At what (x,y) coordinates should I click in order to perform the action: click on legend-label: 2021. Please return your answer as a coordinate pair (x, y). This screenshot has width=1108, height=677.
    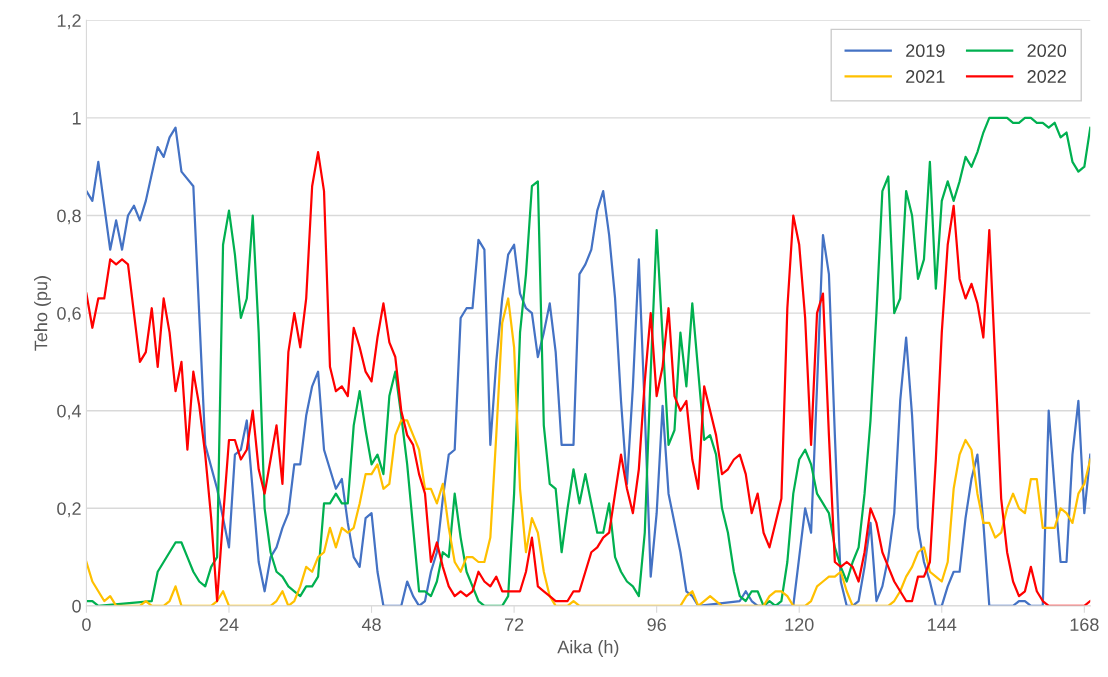
    Looking at the image, I should click on (925, 76).